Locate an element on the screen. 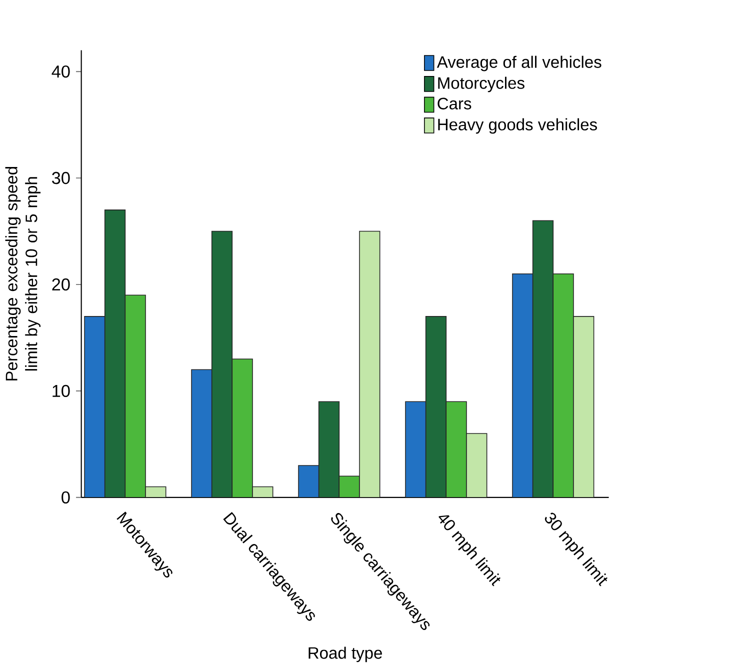 The image size is (754, 667). y-tick-label: 20 is located at coordinates (61, 284).